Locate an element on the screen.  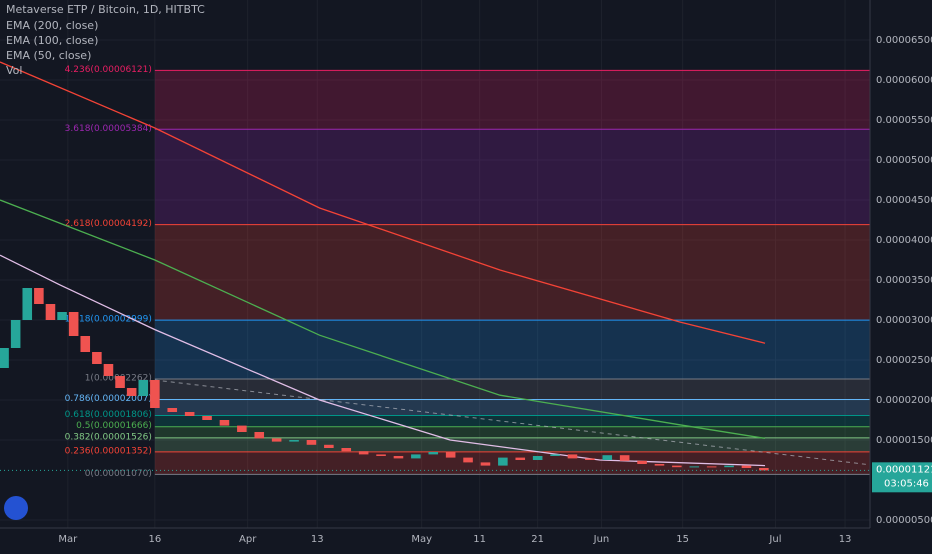
y-tick-label: 0.00002500 is located at coordinates (904, 360).